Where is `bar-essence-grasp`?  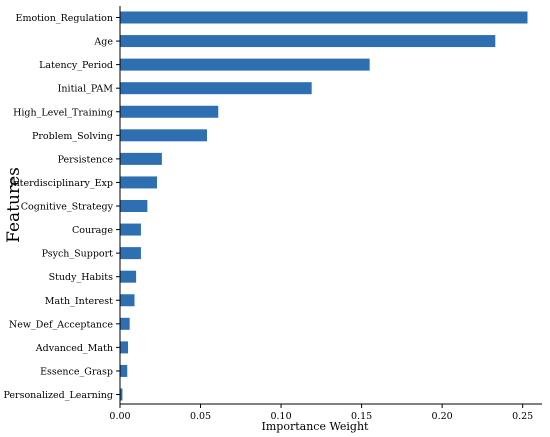
bar-essence-grasp is located at coordinates (124, 370).